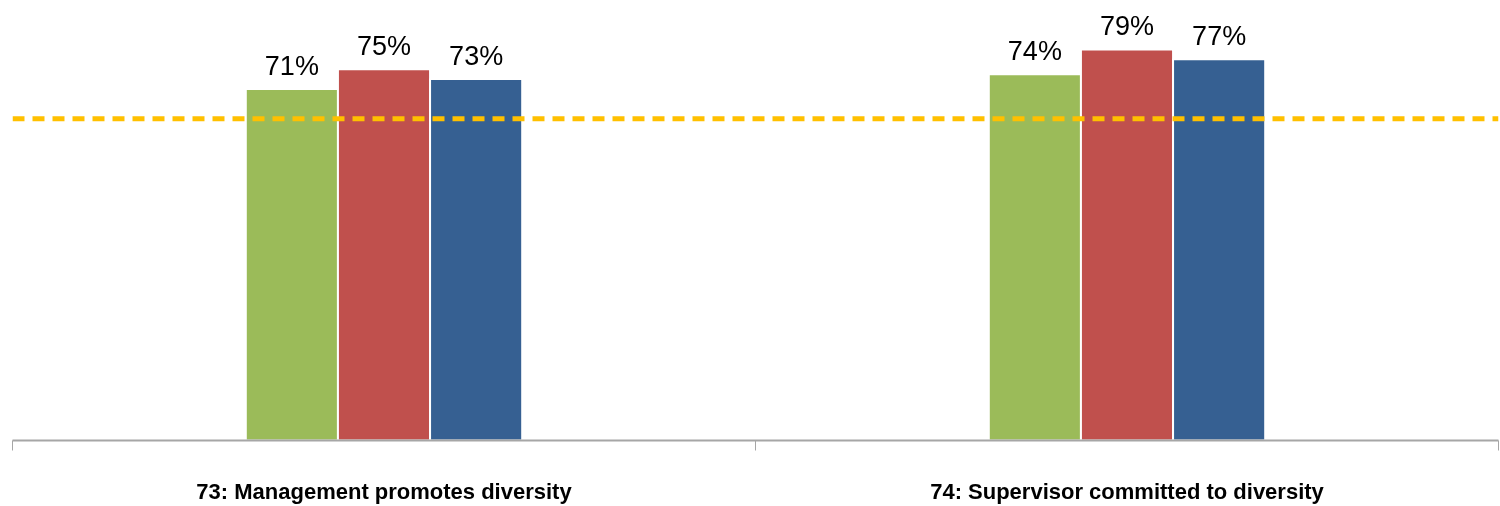  Describe the element at coordinates (476, 56) in the screenshot. I see `data-label: 73%` at that location.